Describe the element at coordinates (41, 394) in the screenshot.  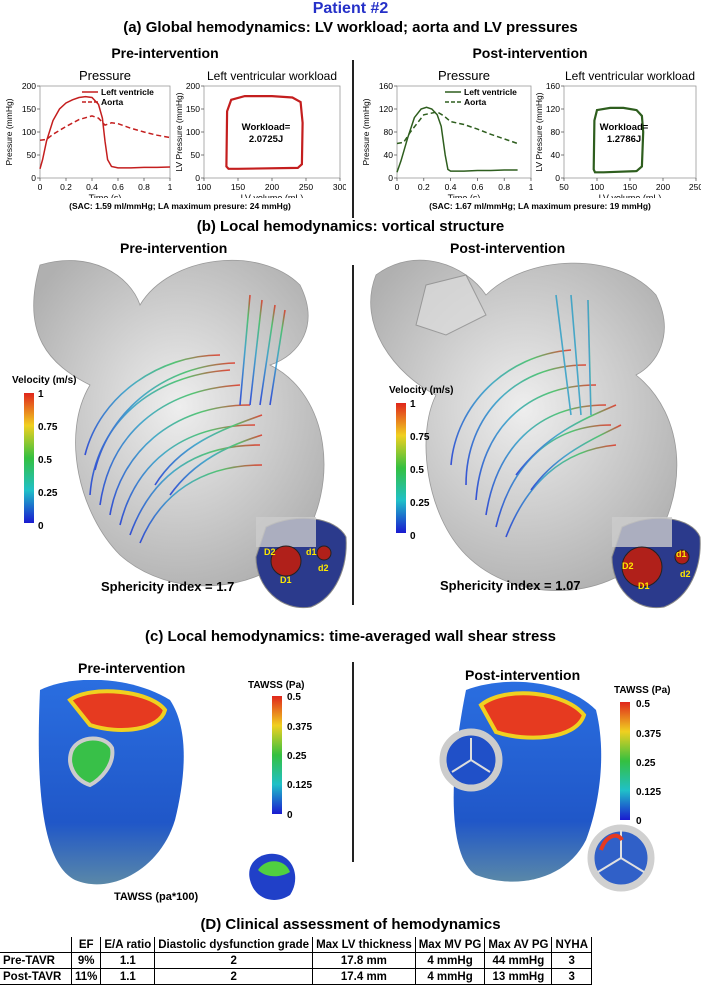
I see `pre-vel-tick-0: 1` at that location.